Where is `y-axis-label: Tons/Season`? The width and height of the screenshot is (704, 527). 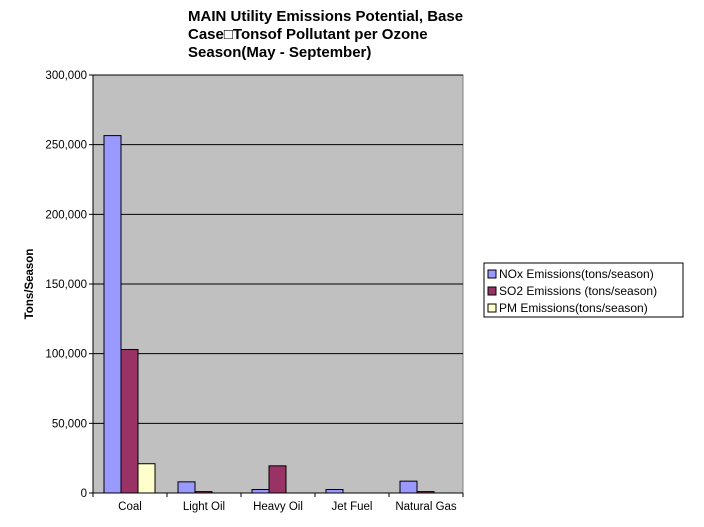
y-axis-label: Tons/Season is located at coordinates (30, 284).